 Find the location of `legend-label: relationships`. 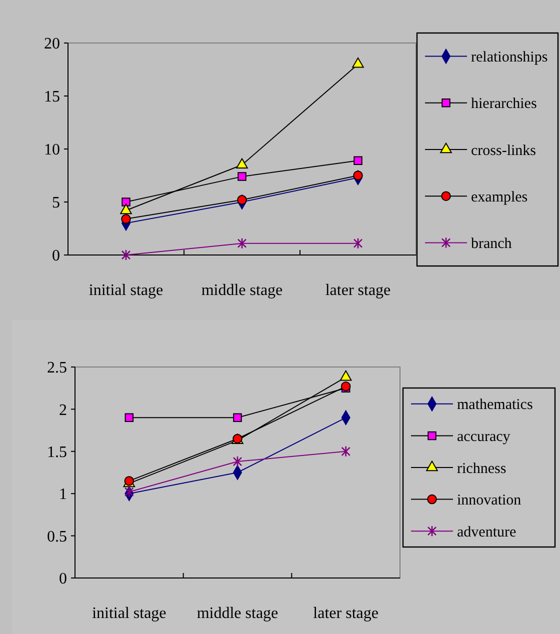

legend-label: relationships is located at coordinates (509, 58).